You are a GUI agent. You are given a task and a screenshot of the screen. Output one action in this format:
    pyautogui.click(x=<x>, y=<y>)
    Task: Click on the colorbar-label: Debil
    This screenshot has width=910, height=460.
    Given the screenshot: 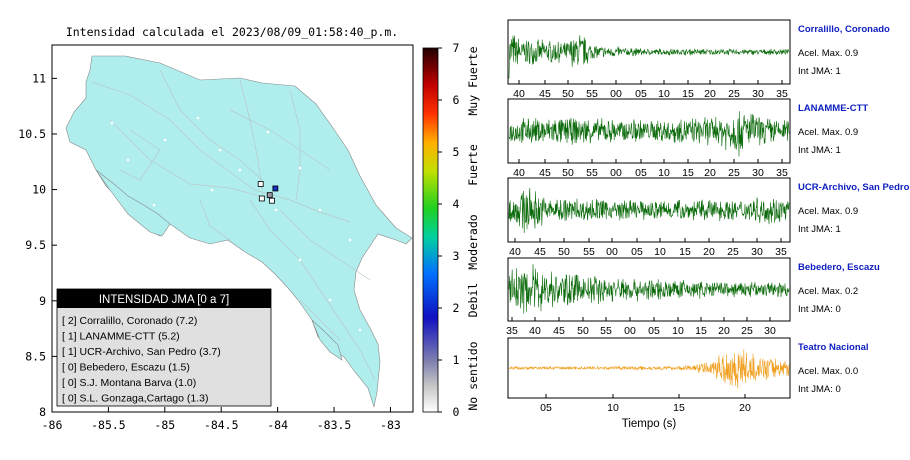 What is the action you would take?
    pyautogui.click(x=473, y=300)
    